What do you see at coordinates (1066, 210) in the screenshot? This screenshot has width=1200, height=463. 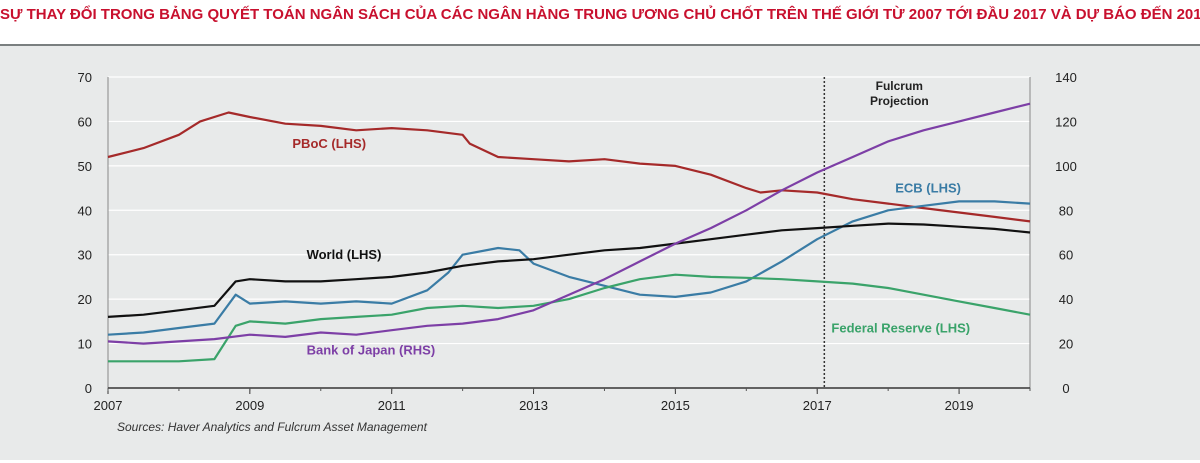 I see `y-tick-right: 80` at bounding box center [1066, 210].